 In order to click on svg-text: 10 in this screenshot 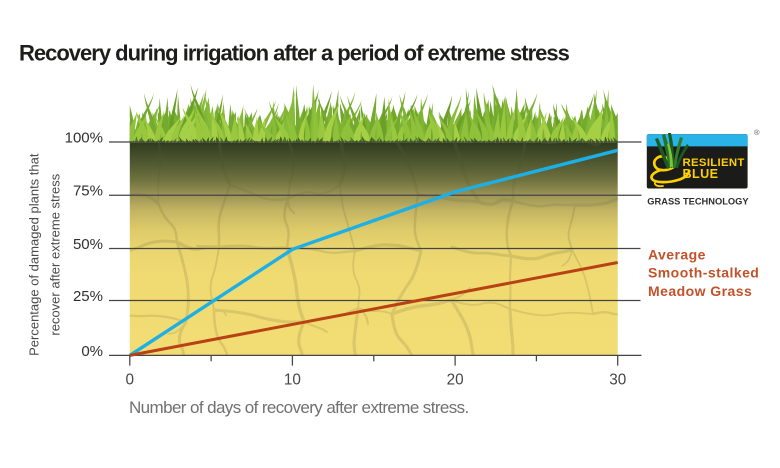, I will do `click(292, 379)`.